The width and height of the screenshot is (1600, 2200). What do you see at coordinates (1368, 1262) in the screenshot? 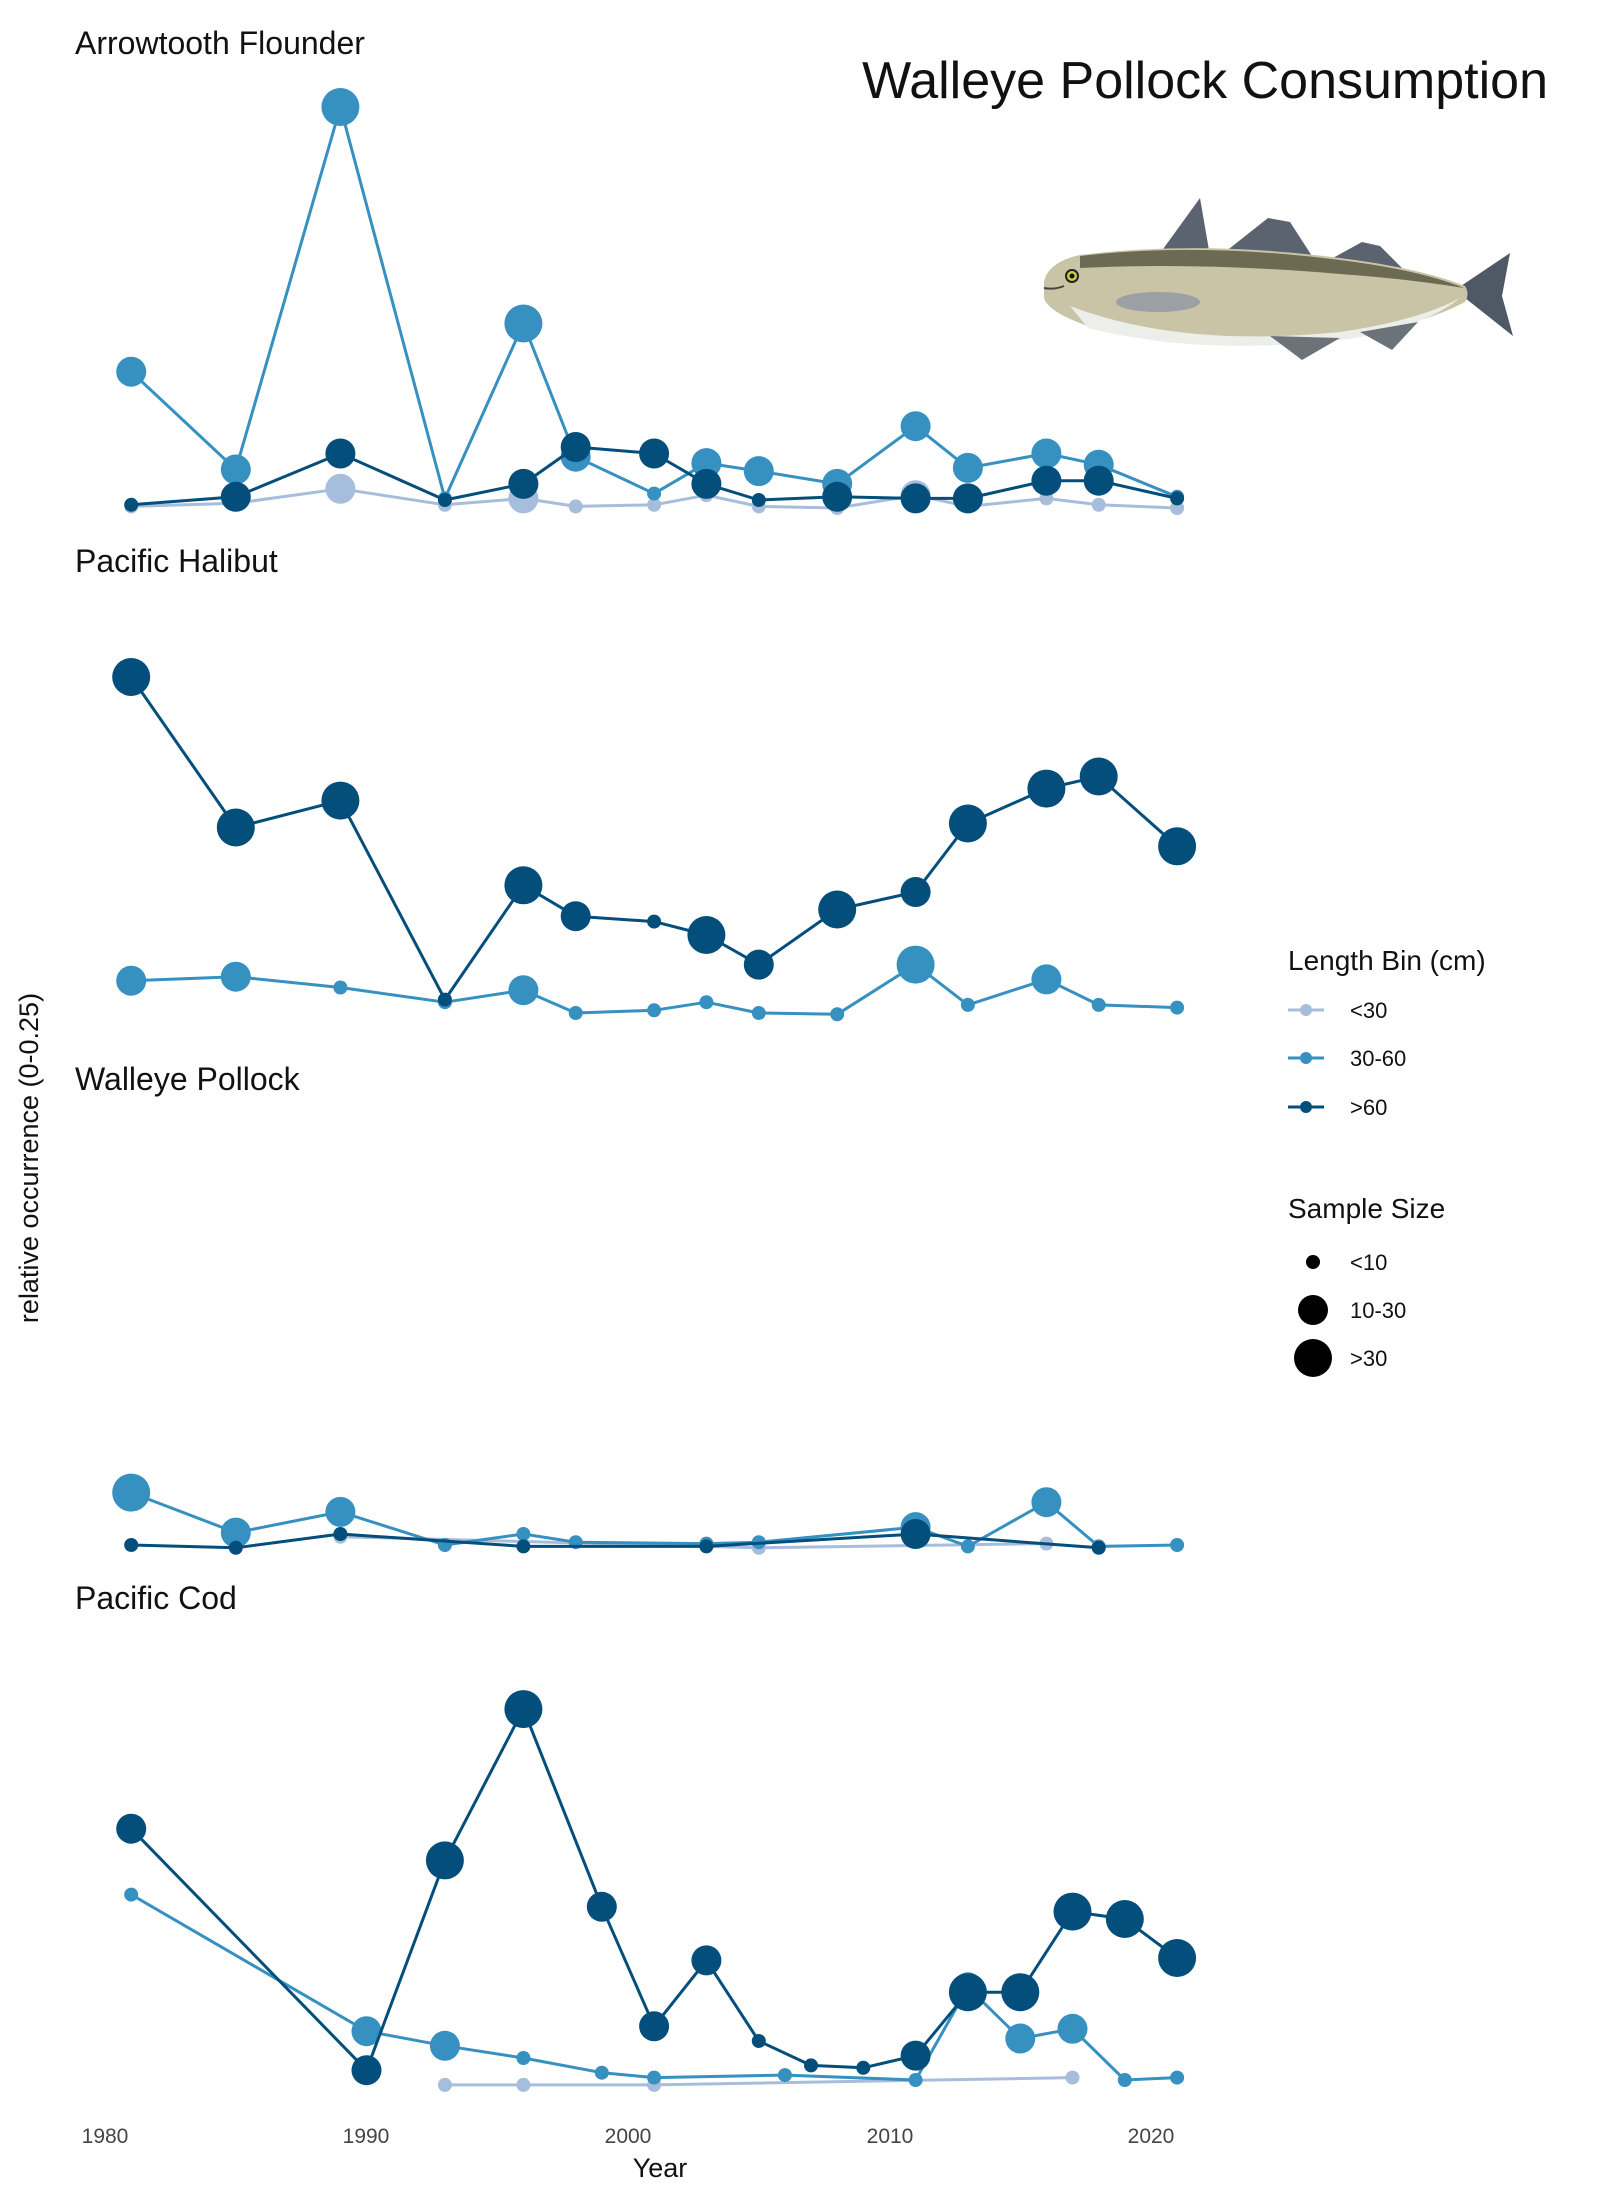
I see `legend-size-small-label: <10` at bounding box center [1368, 1262].